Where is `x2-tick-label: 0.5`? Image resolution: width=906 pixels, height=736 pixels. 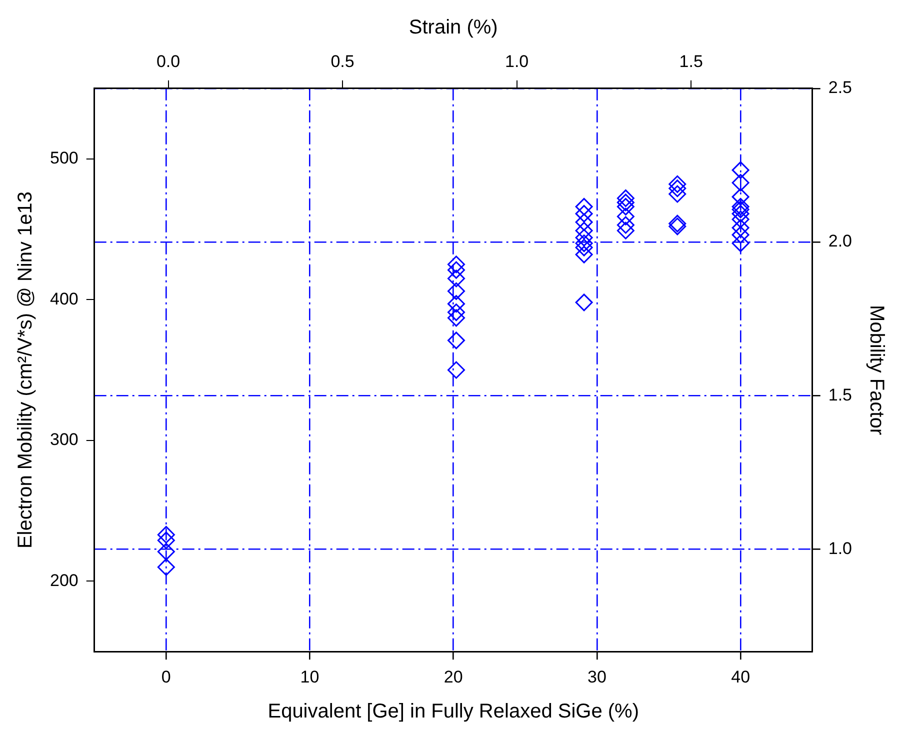
x2-tick-label: 0.5 is located at coordinates (342, 61).